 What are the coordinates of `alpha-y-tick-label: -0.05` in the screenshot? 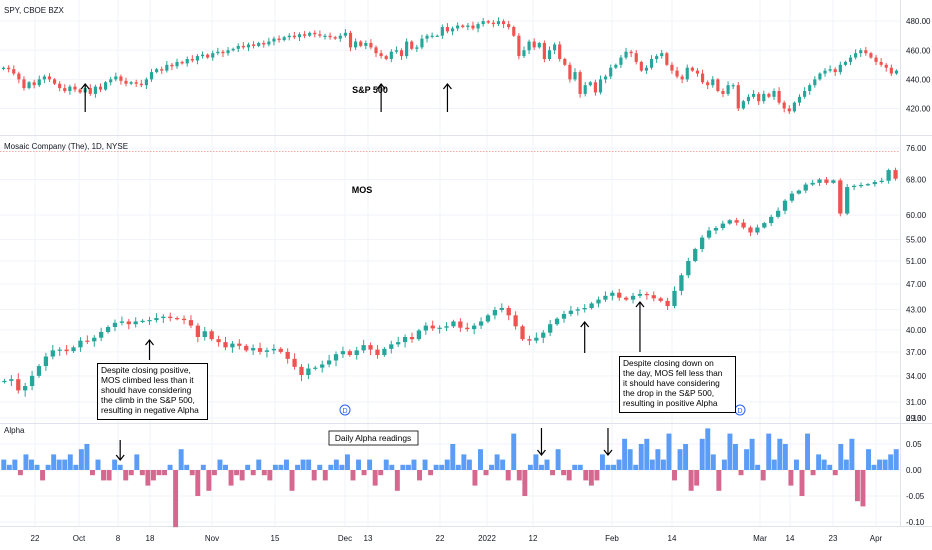 It's located at (915, 496).